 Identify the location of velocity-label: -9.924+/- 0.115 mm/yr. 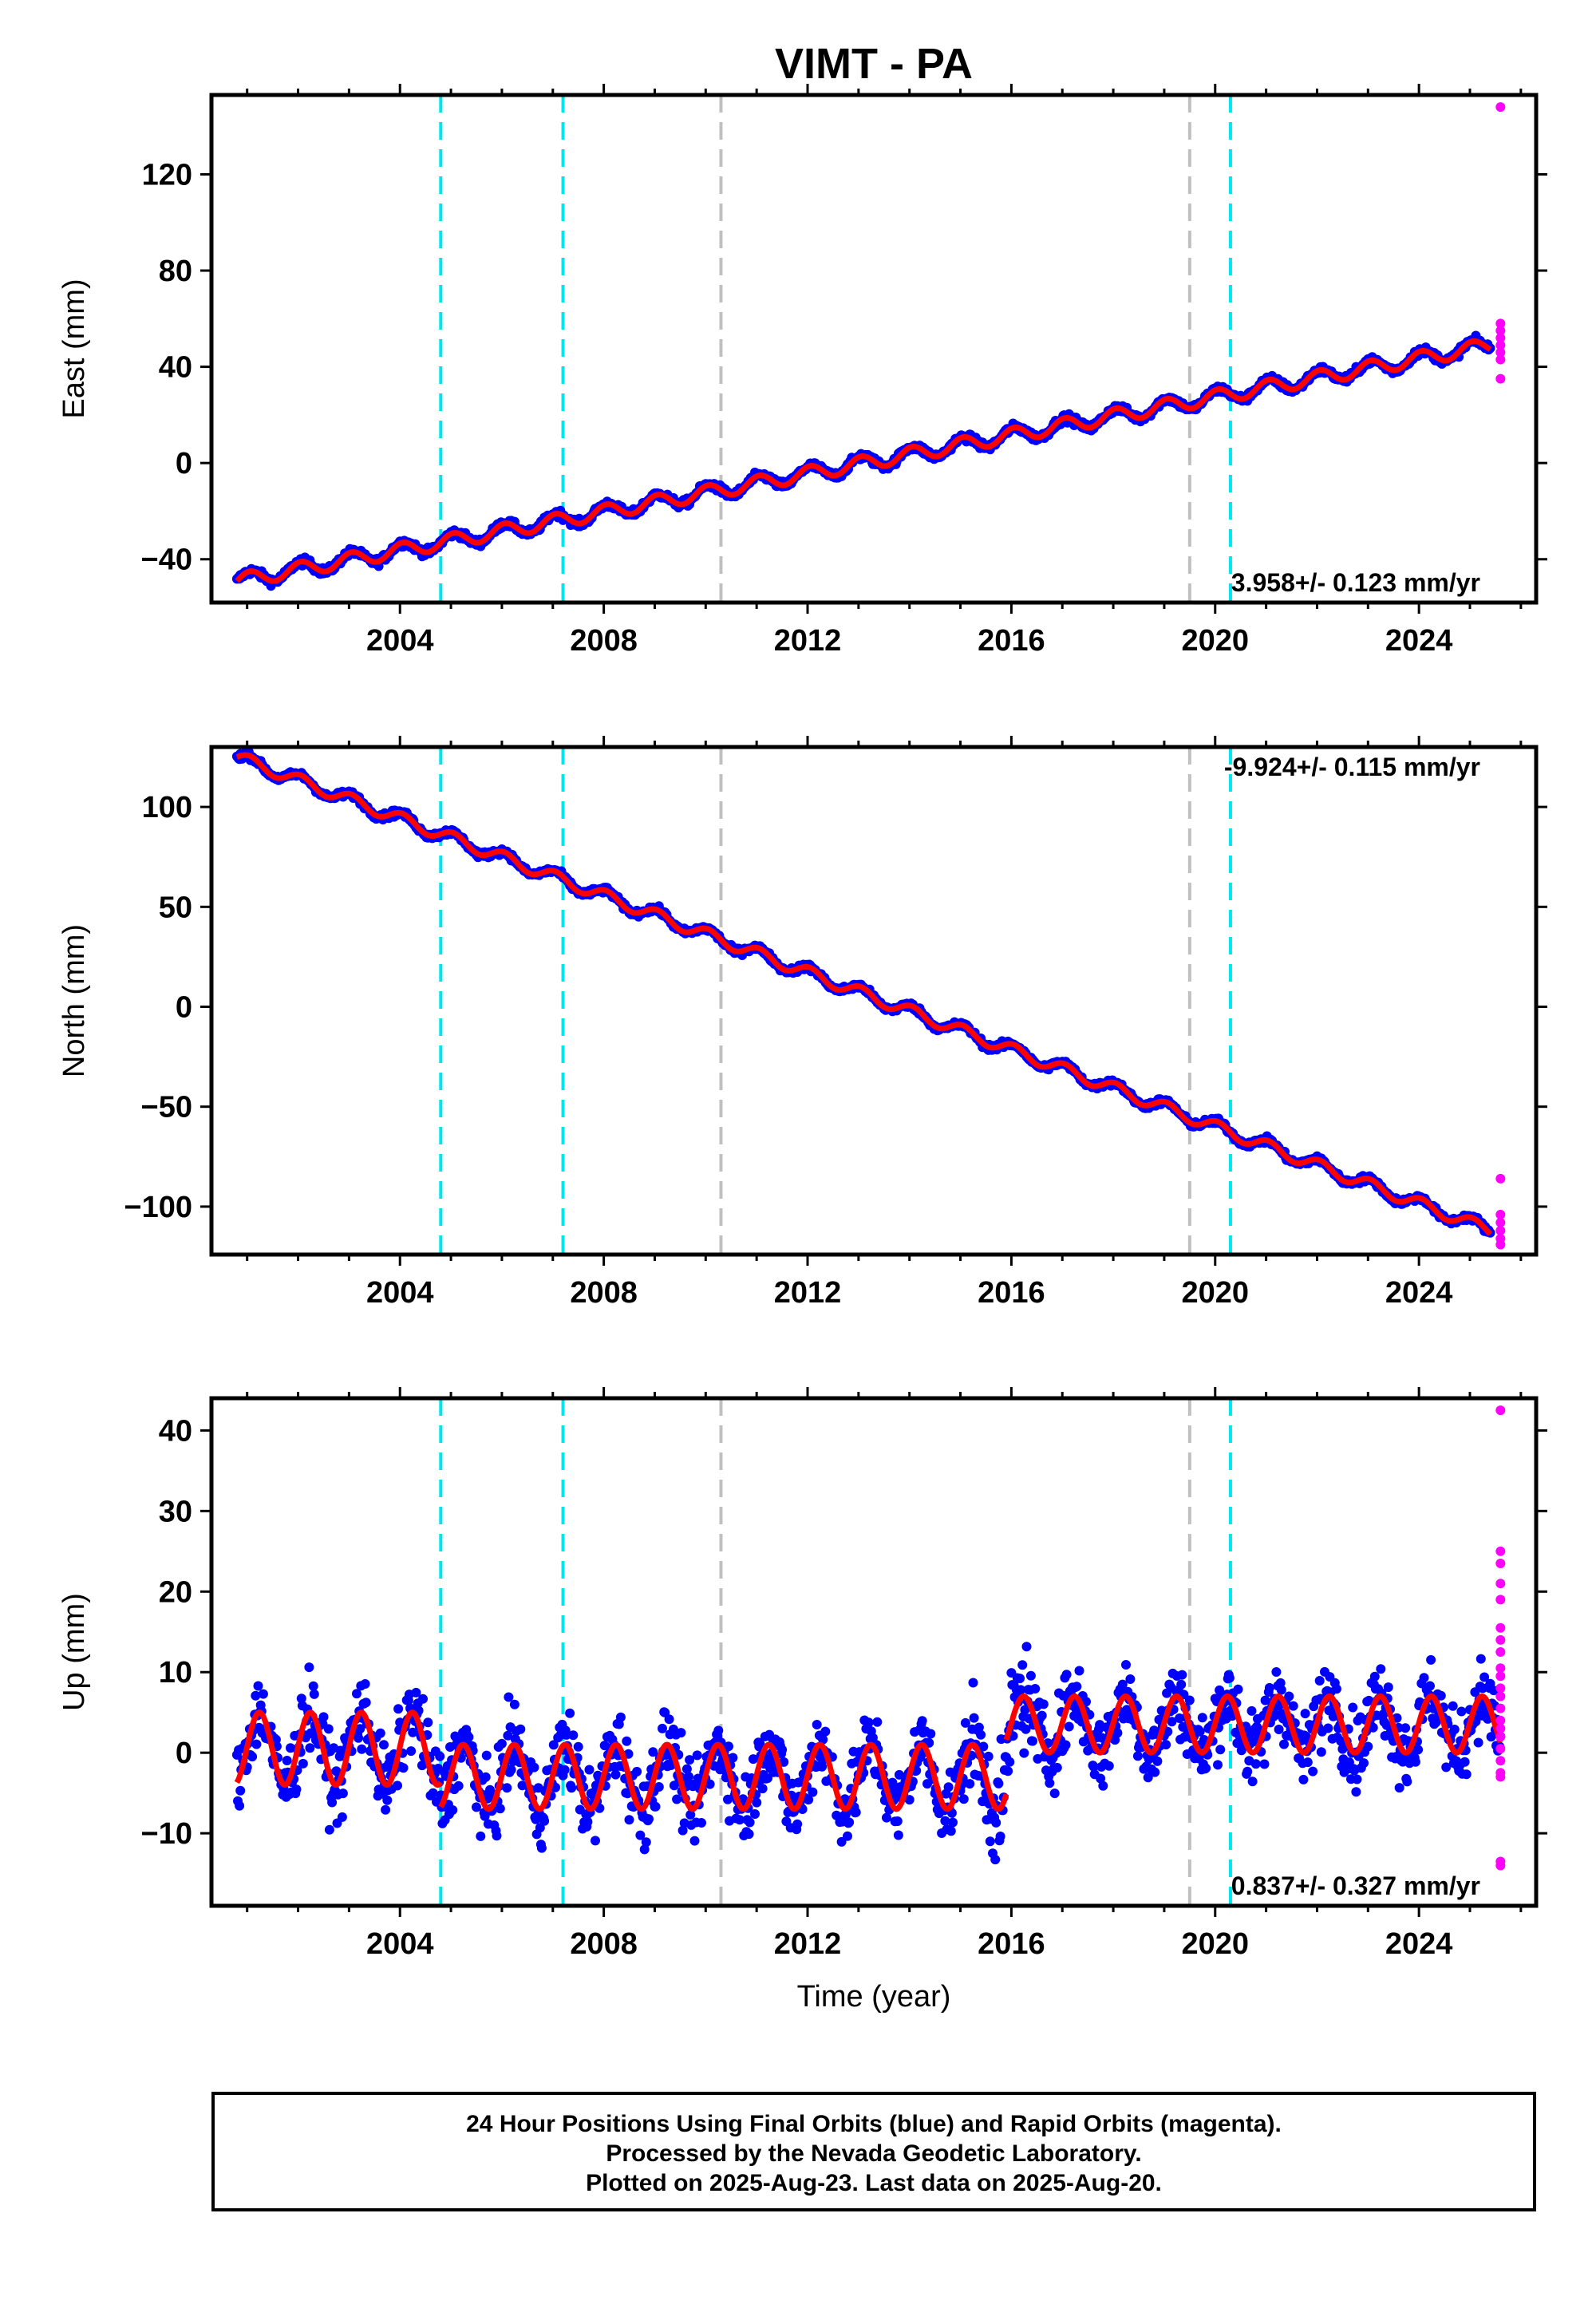
(1352, 767).